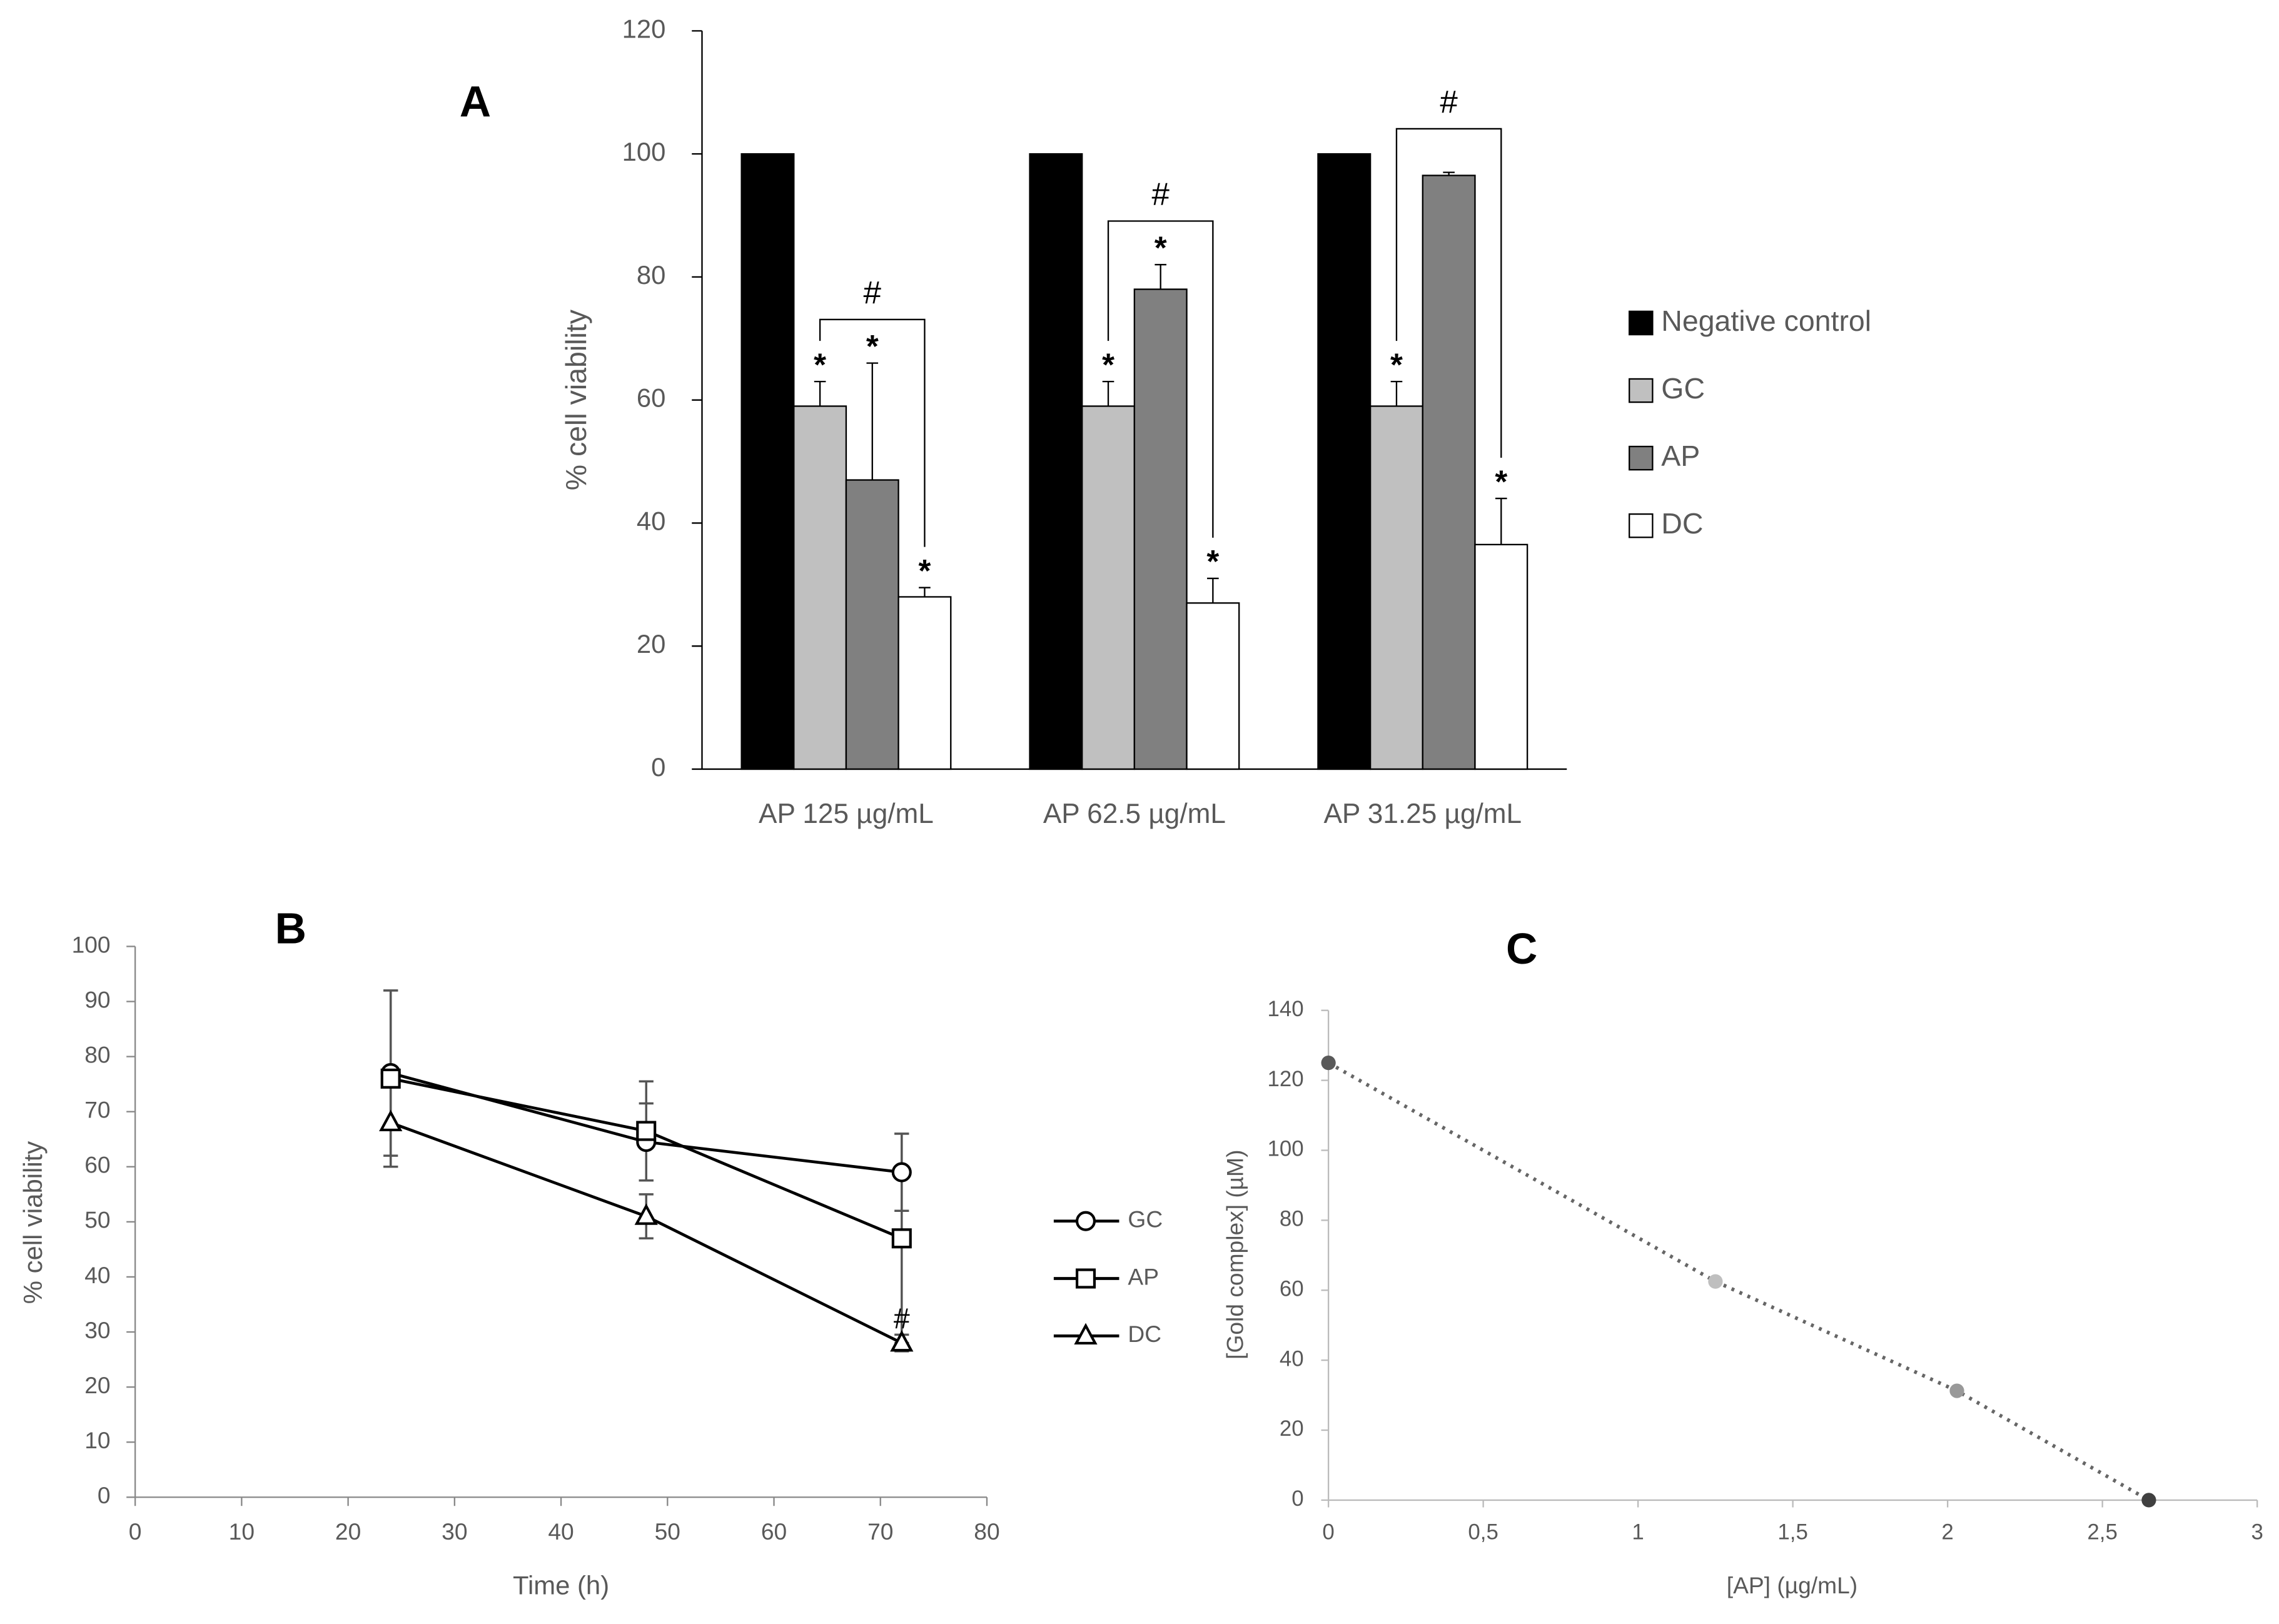 The height and width of the screenshot is (1624, 2279). I want to click on x-tick-label: 1,5, so click(1792, 1532).